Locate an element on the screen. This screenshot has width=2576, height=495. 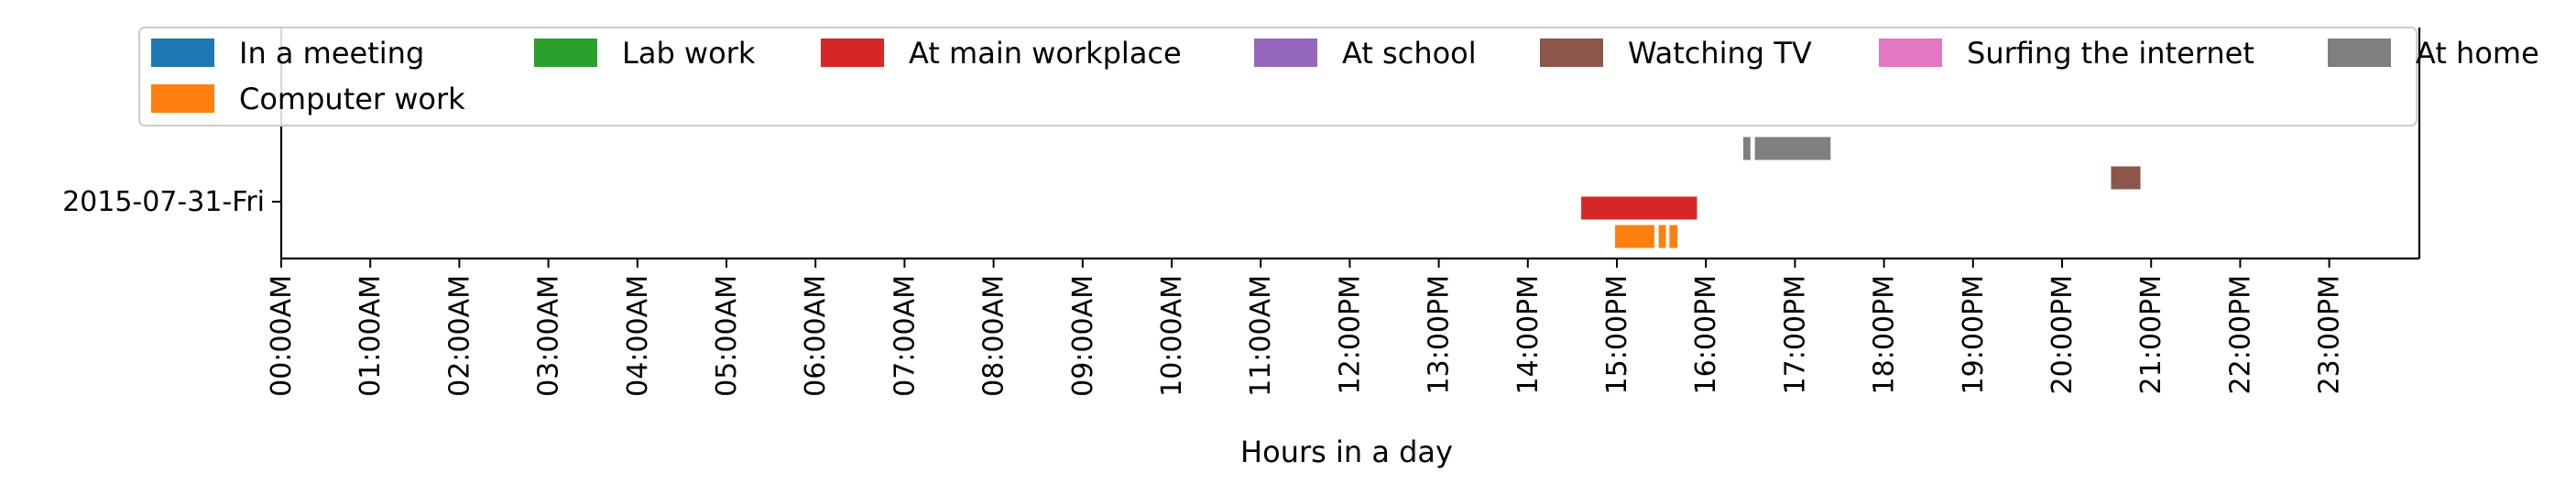
legend-entry-label: Lab work is located at coordinates (689, 53).